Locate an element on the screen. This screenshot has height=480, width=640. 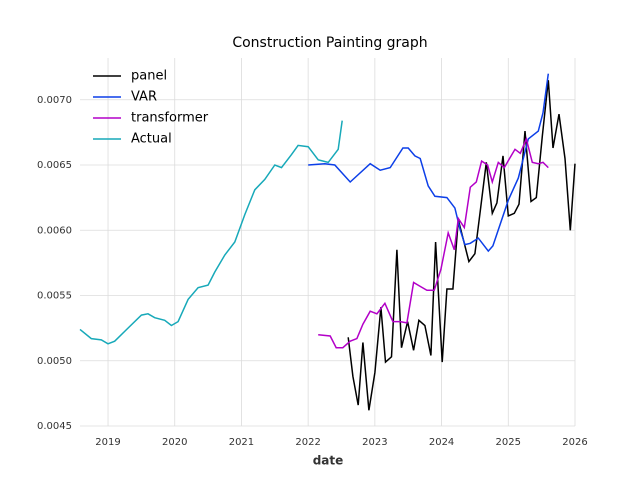
x-tick-label: 2019 is located at coordinates (107, 442).